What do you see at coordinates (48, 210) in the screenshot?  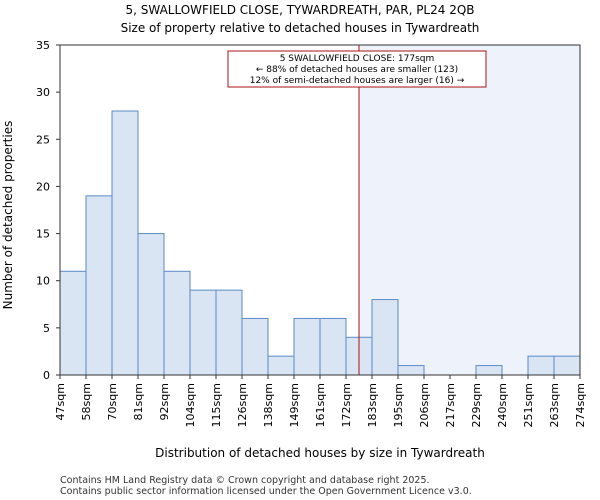 I see `y-axis: 0 5 10 15 20 25 30 35` at bounding box center [48, 210].